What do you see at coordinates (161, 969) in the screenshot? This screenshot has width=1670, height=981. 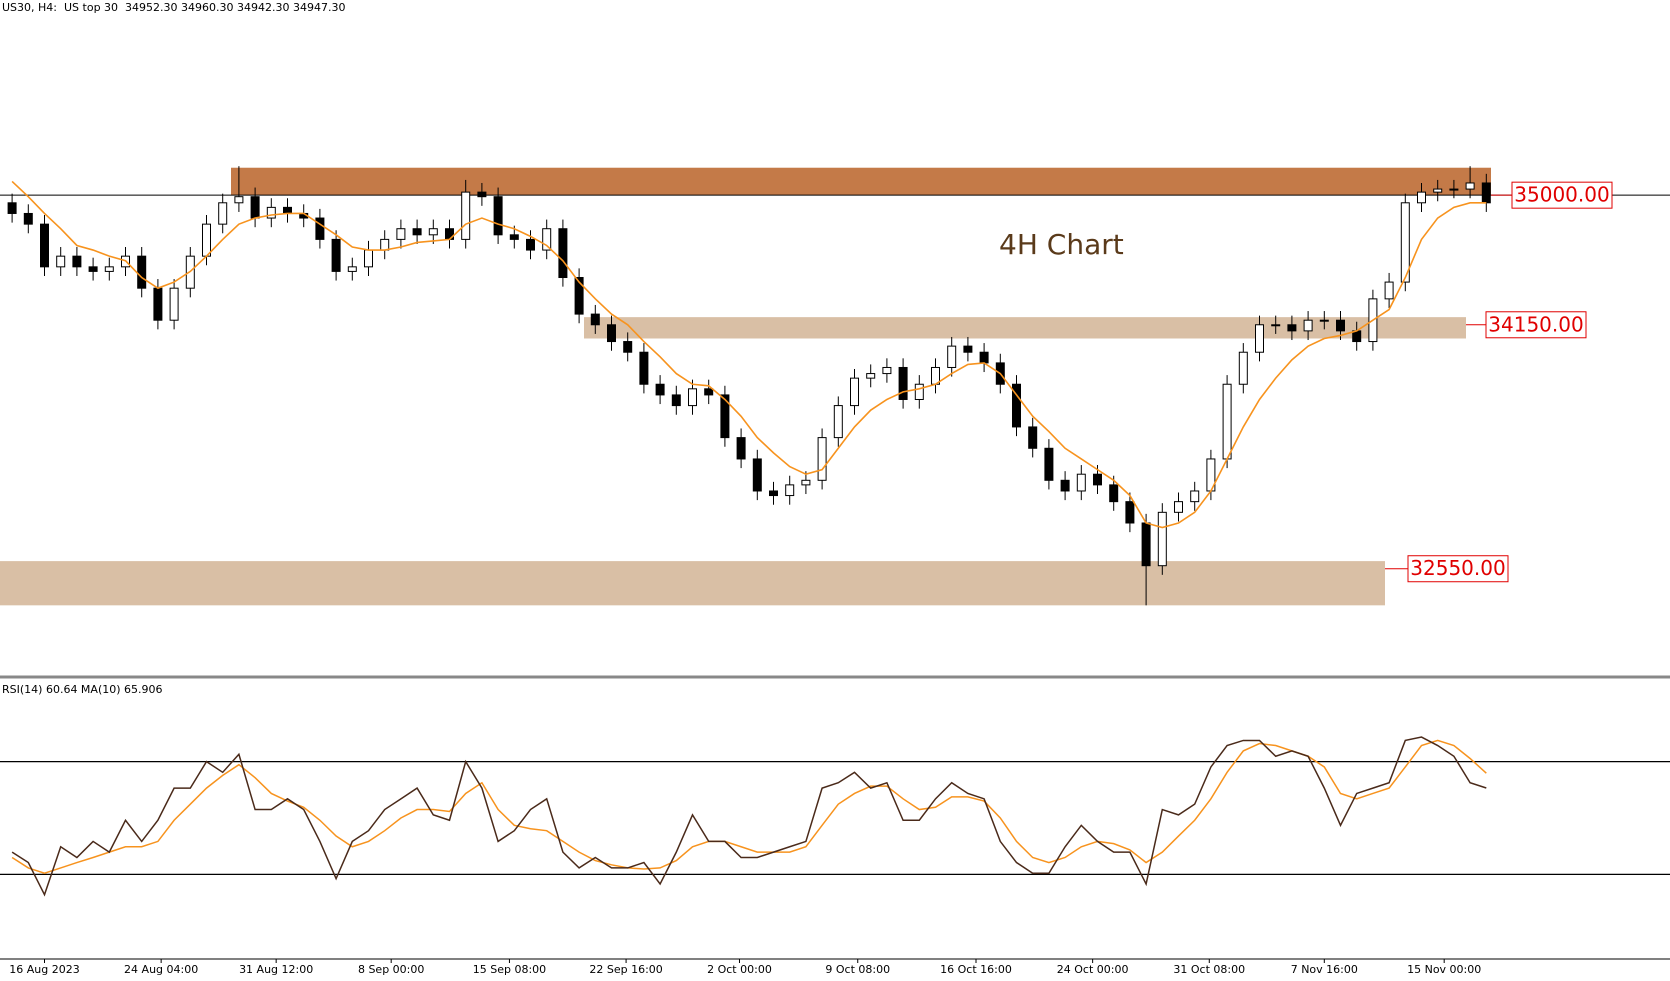 I see `x-tick-label: 24 Aug 04:00` at bounding box center [161, 969].